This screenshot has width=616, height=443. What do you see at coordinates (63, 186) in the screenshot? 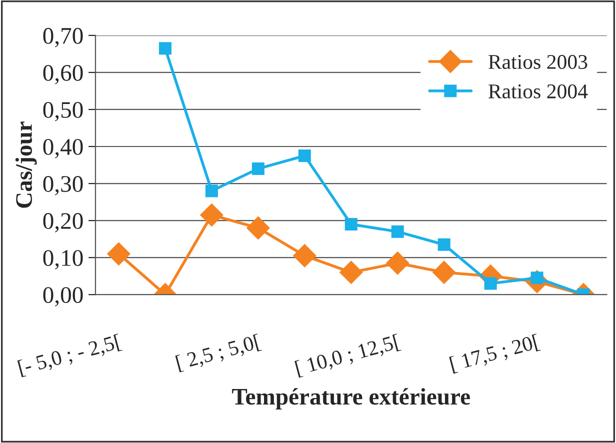
I see `y-tick-label: 0,30` at bounding box center [63, 186].